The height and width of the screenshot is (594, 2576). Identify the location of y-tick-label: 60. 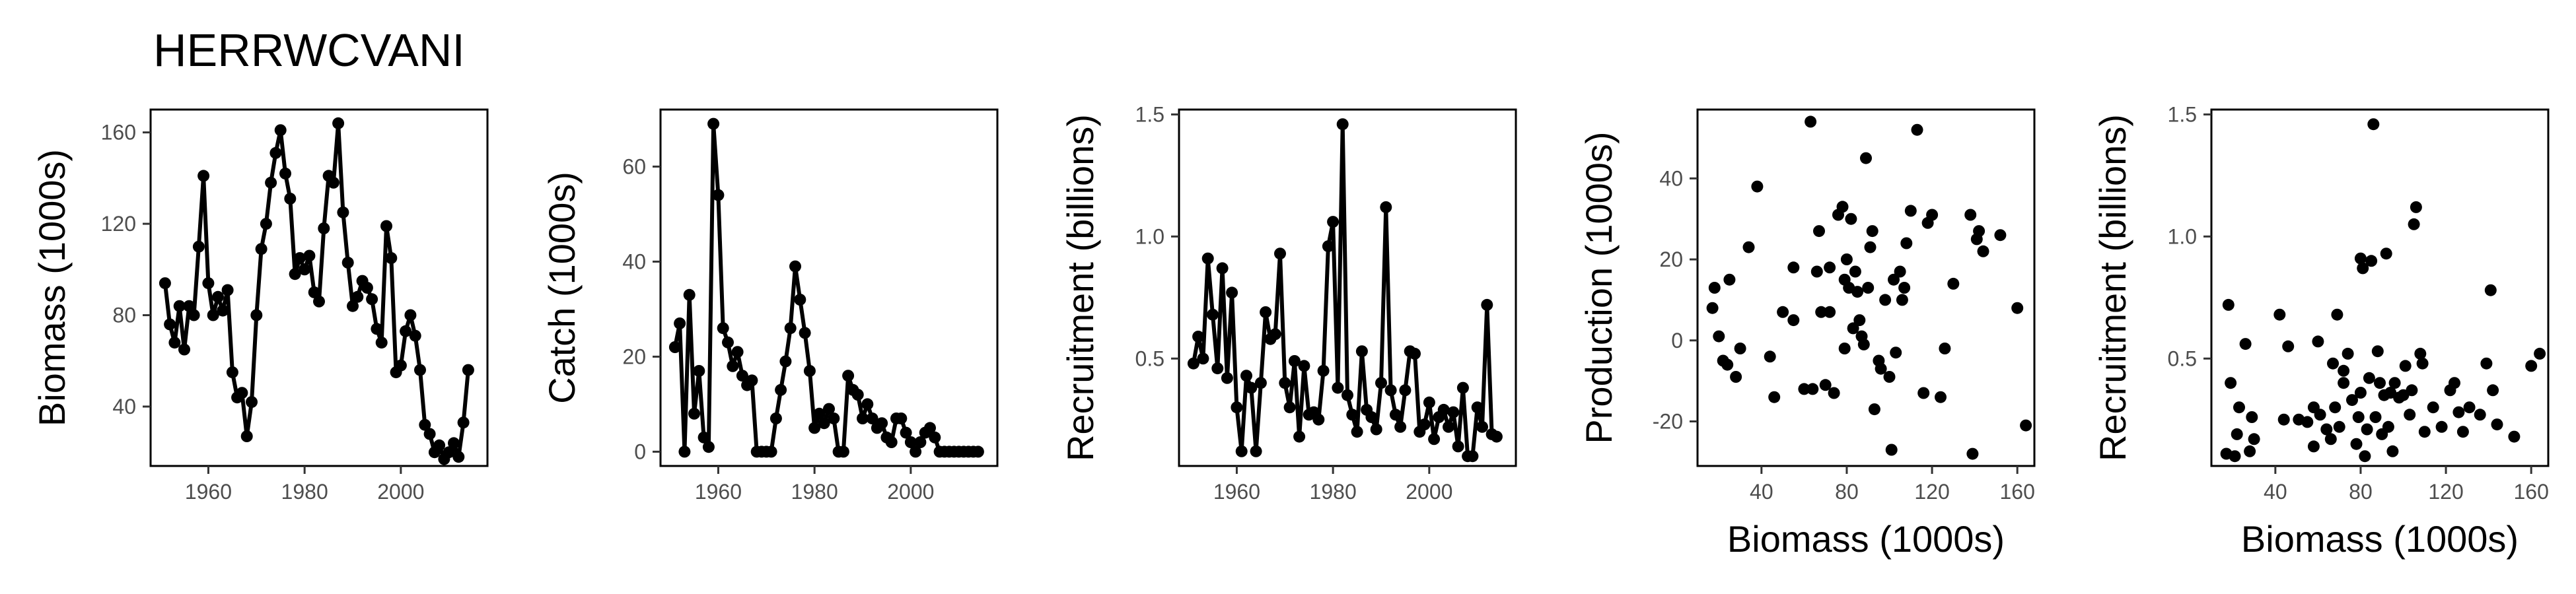
(634, 166).